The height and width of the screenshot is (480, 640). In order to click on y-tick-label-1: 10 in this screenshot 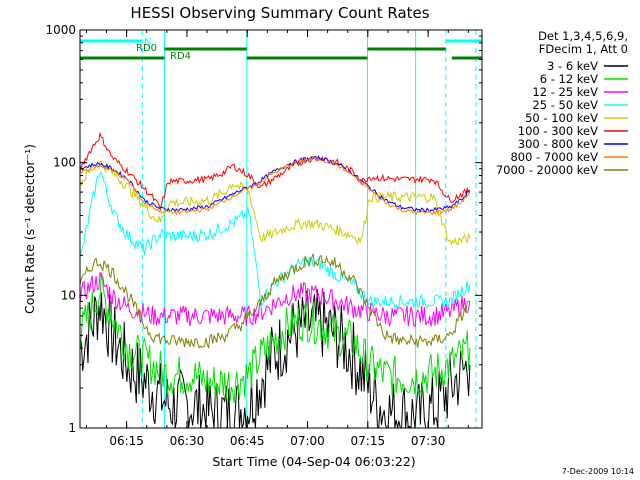, I will do `click(68, 295)`.